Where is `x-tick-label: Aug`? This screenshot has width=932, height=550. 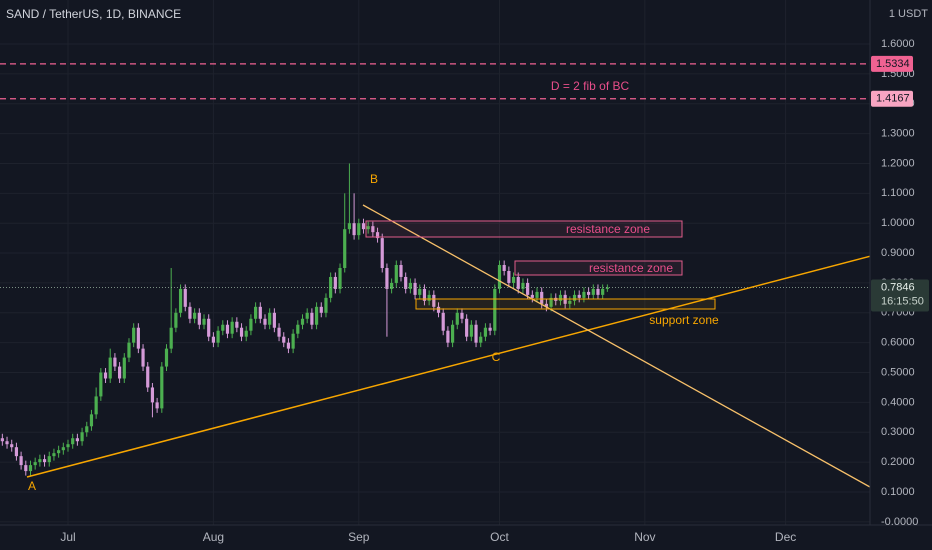 x-tick-label: Aug is located at coordinates (213, 537).